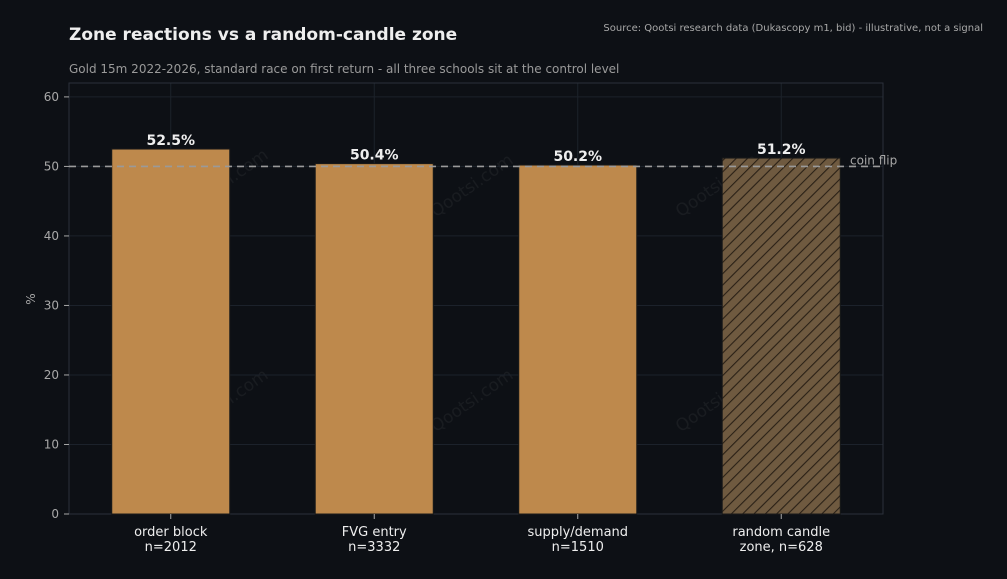 The height and width of the screenshot is (579, 1007). What do you see at coordinates (577, 532) in the screenshot?
I see `x-tick-label: supply/demand` at bounding box center [577, 532].